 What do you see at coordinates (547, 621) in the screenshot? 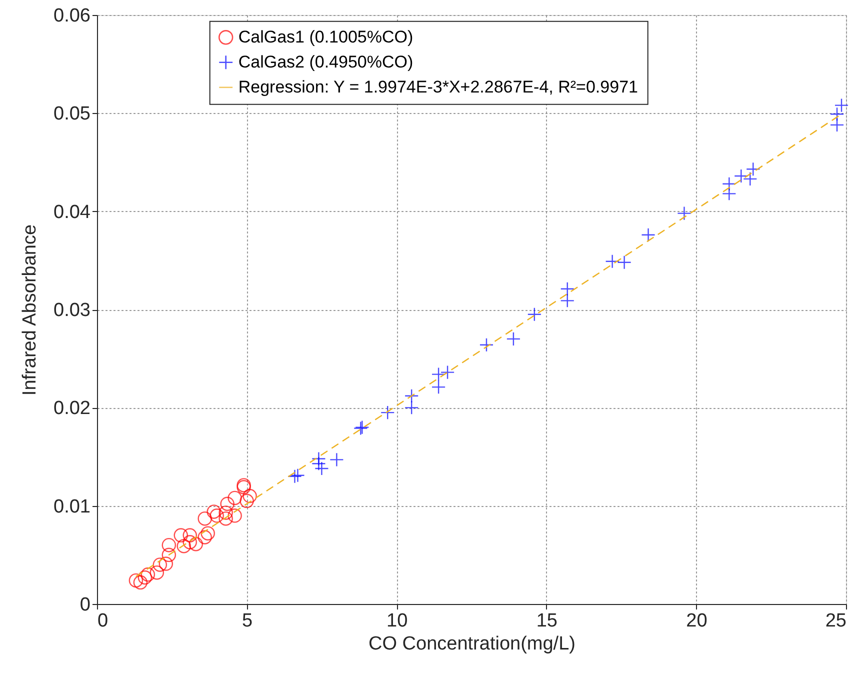
I see `x-tick-label: 15` at bounding box center [547, 621].